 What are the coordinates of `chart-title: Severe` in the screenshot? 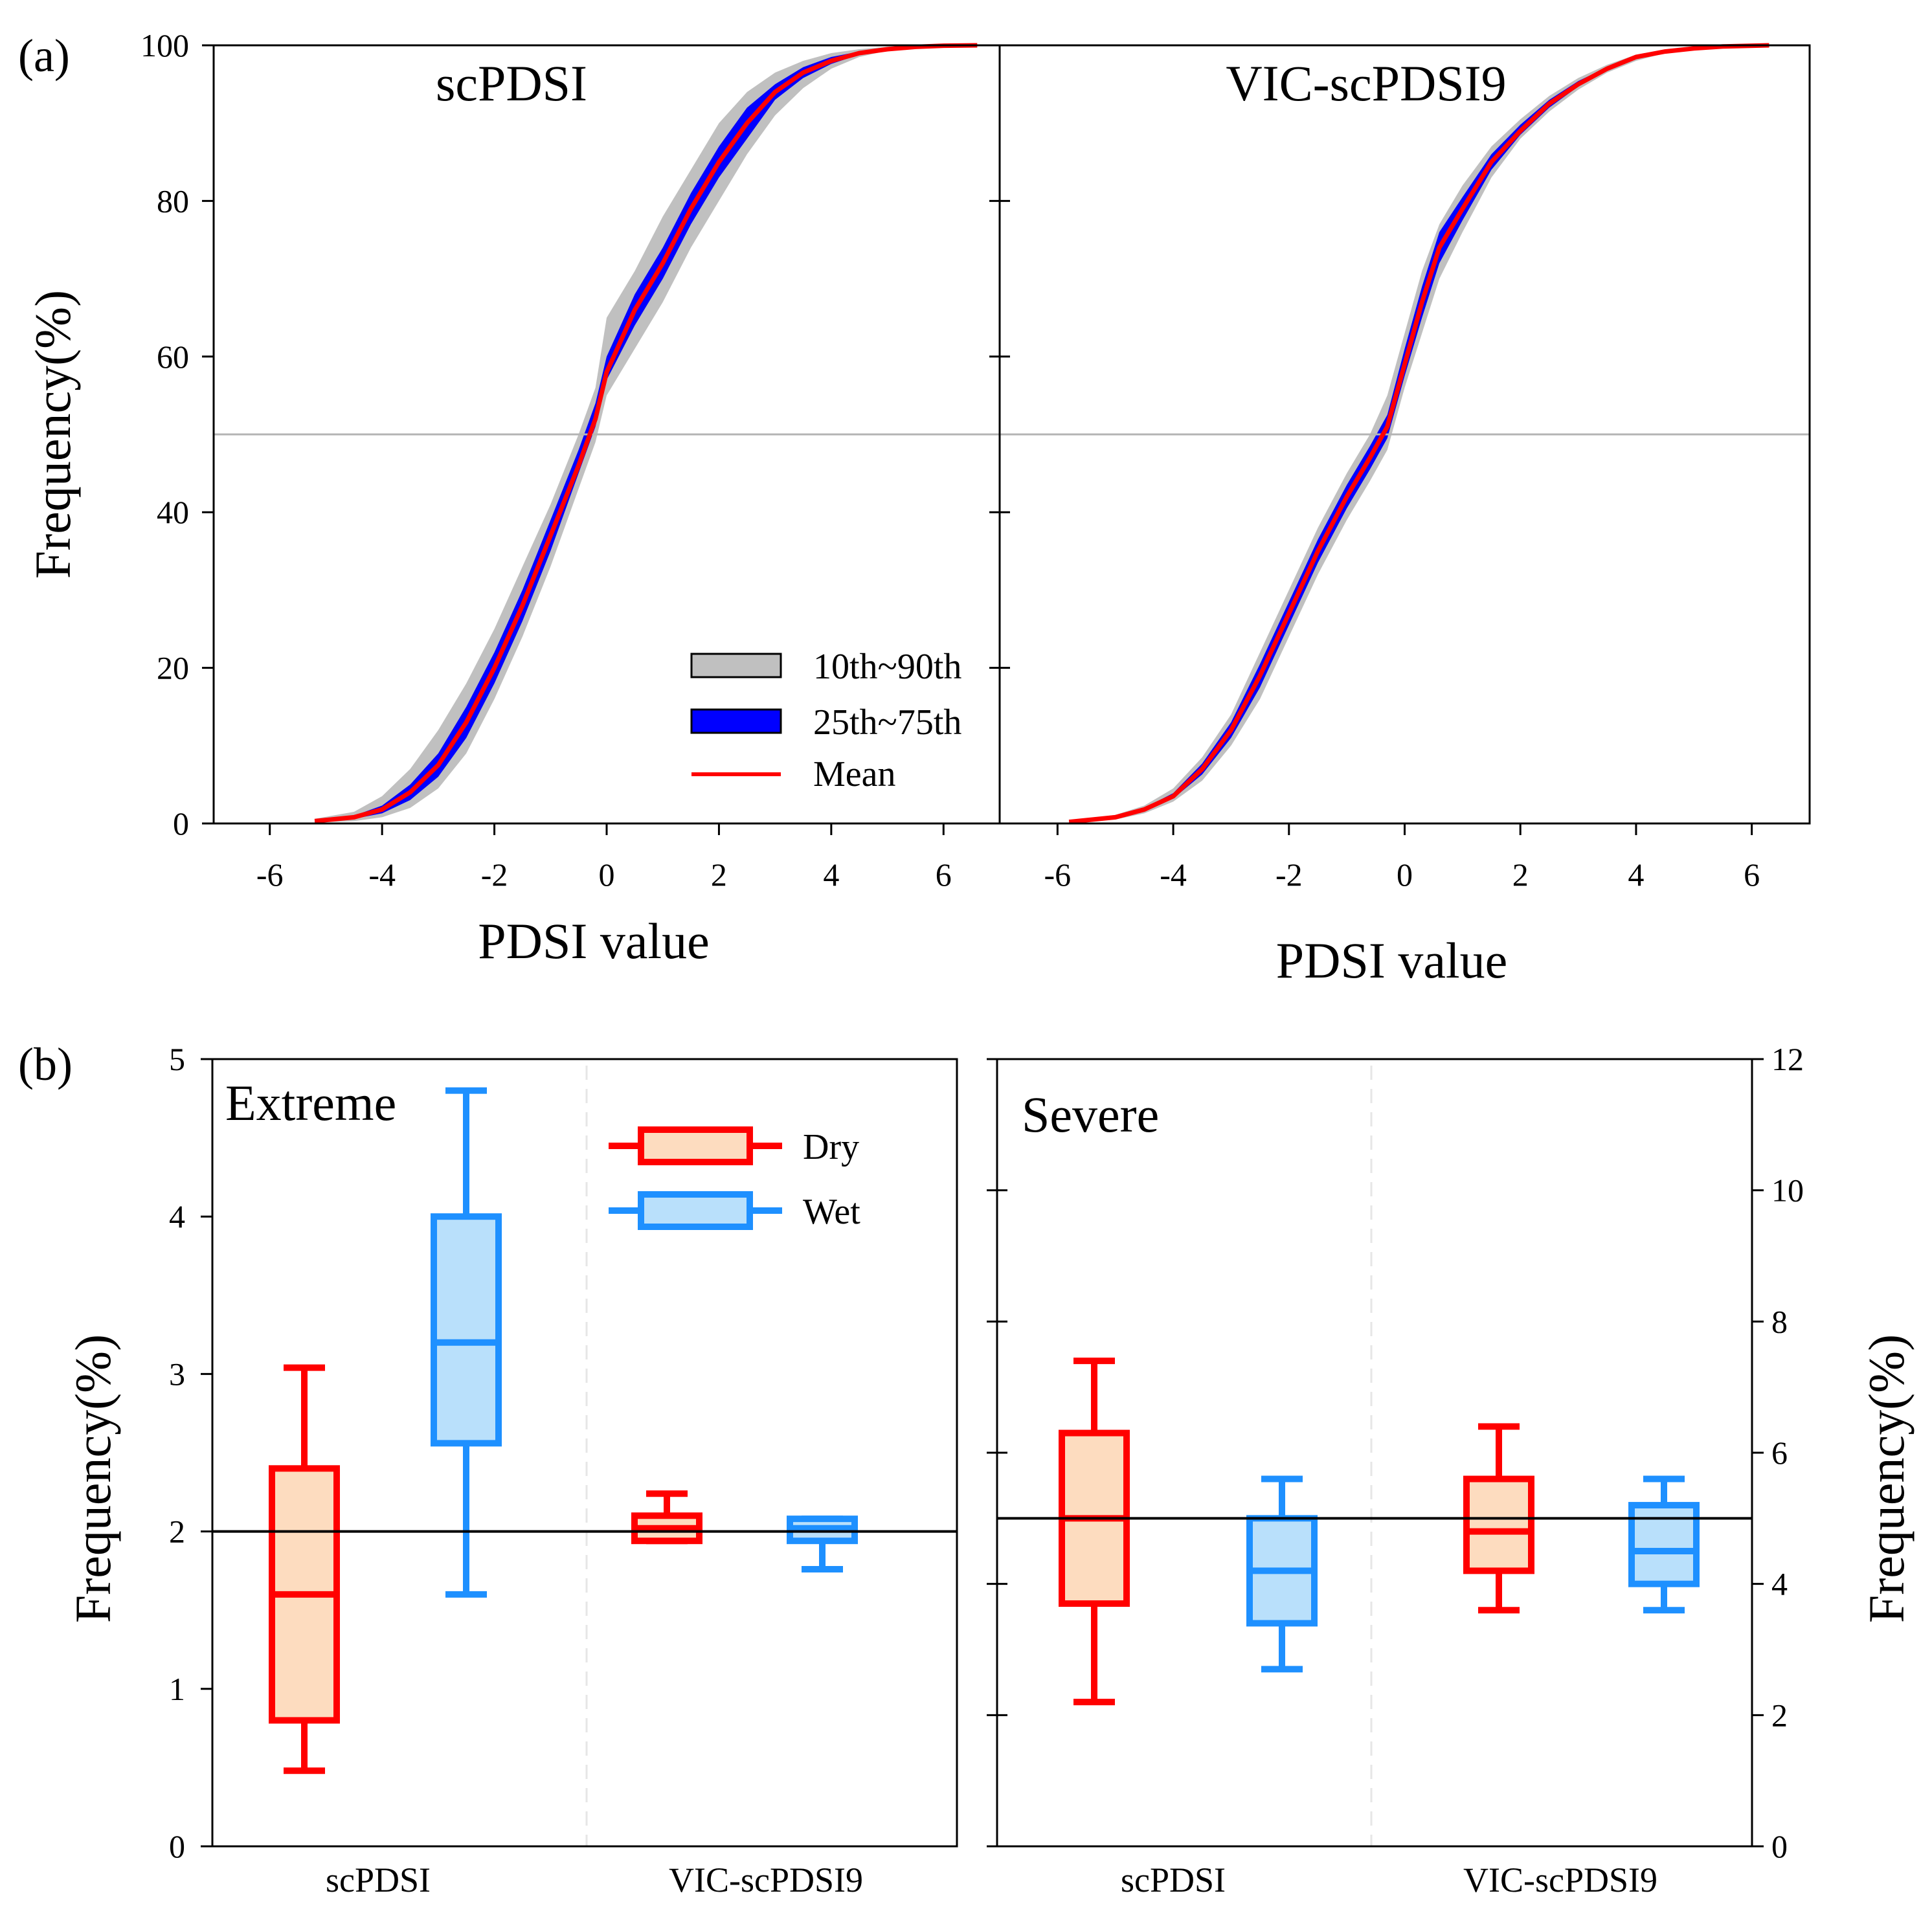 It's located at (1090, 1114).